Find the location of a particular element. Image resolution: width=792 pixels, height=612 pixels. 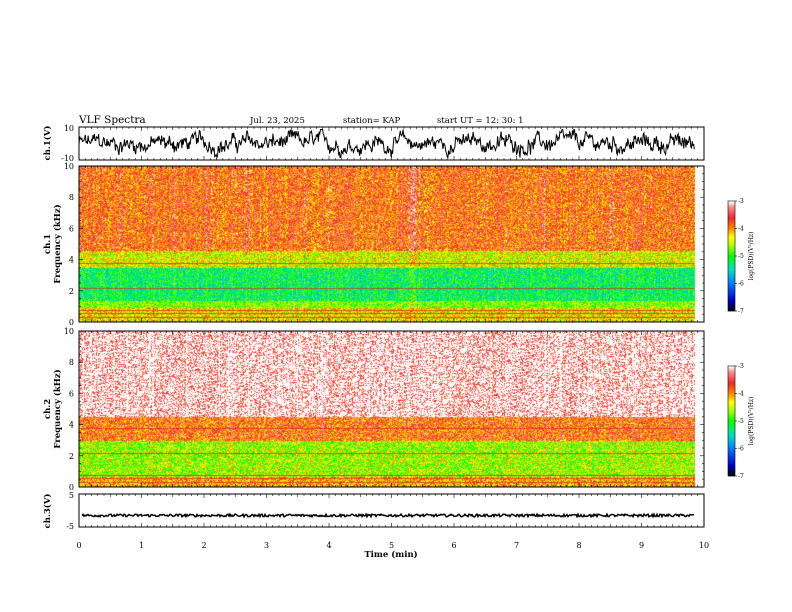

figure-title: VLF Spectra is located at coordinates (112, 120).